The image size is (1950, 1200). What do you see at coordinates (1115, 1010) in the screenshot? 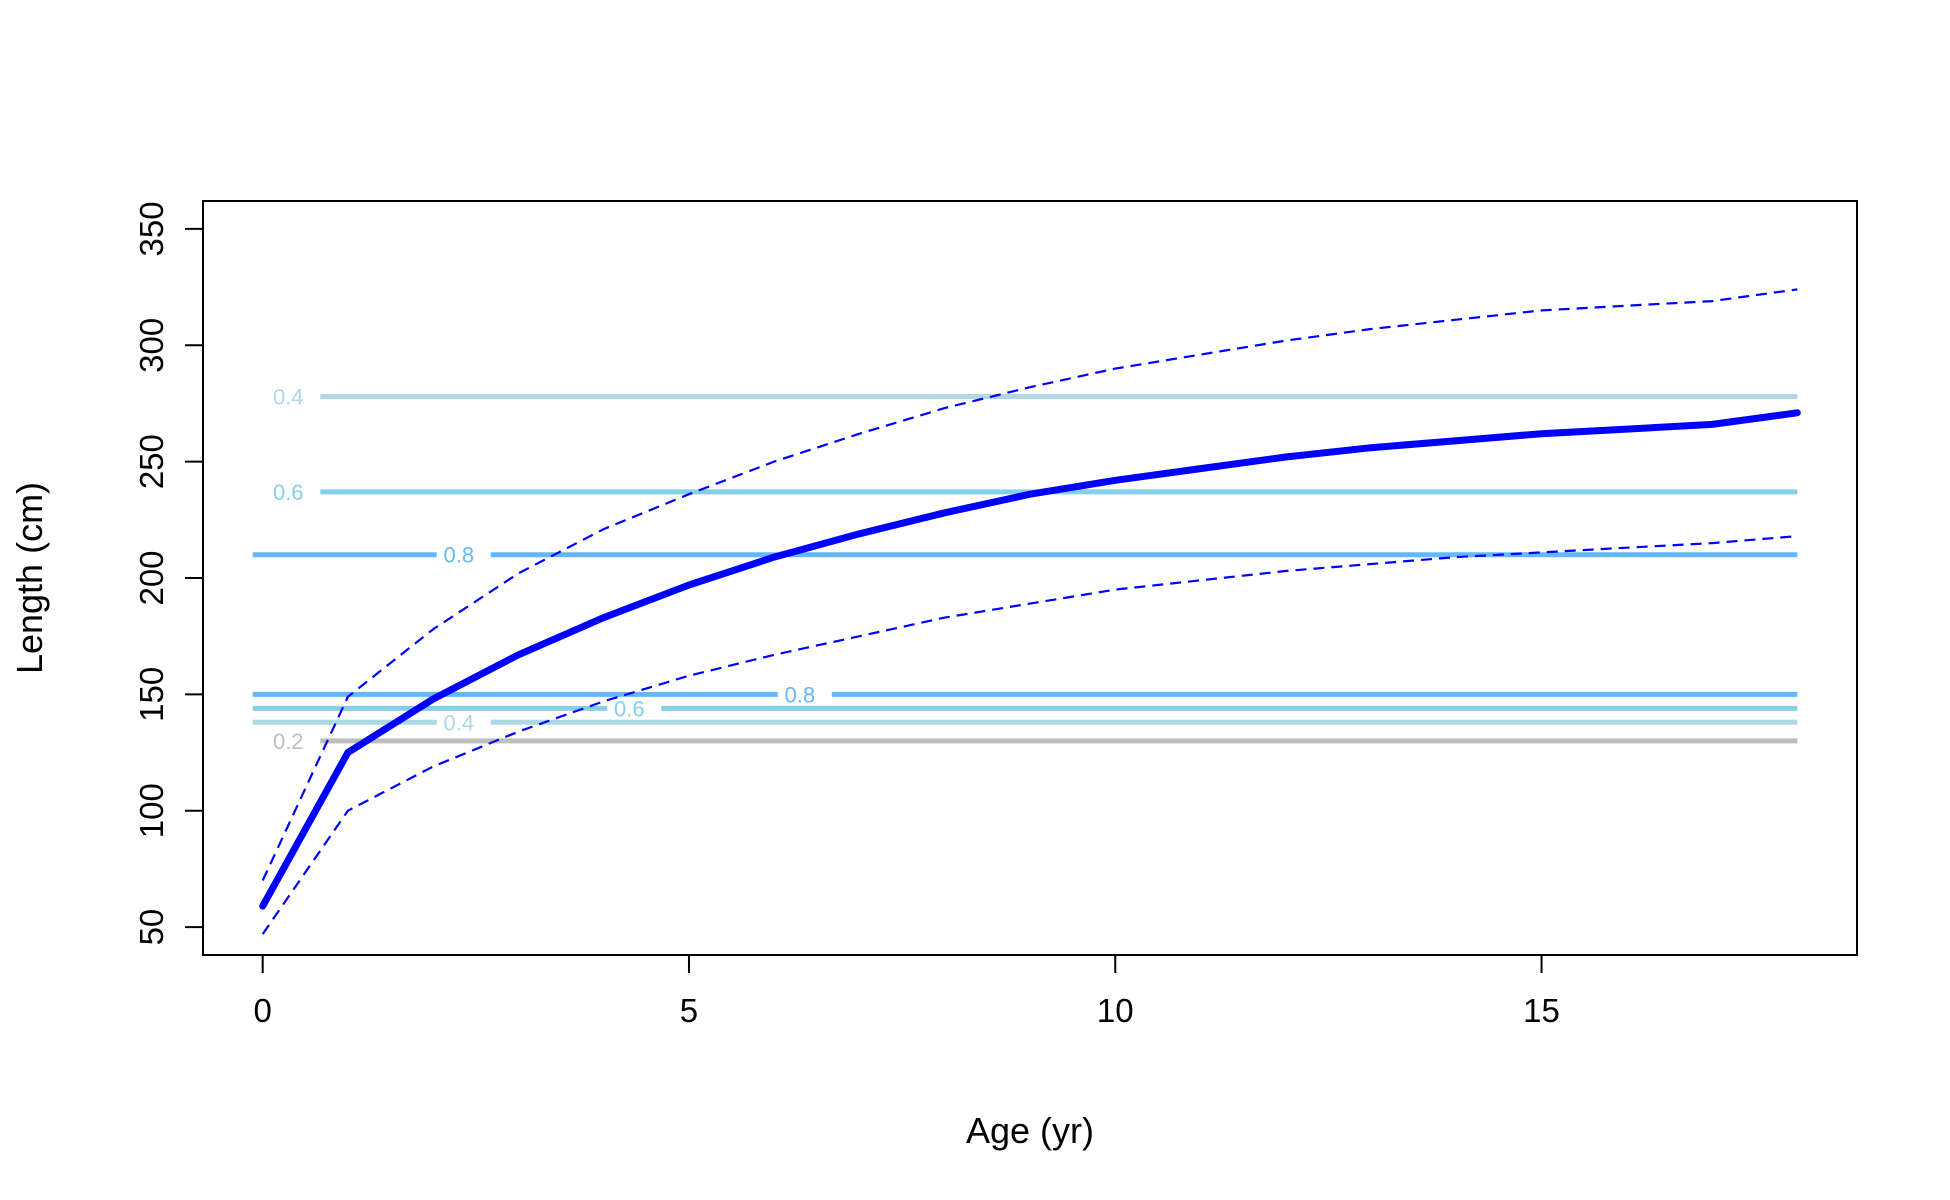
I see `x-tick-label-10: 10` at bounding box center [1115, 1010].